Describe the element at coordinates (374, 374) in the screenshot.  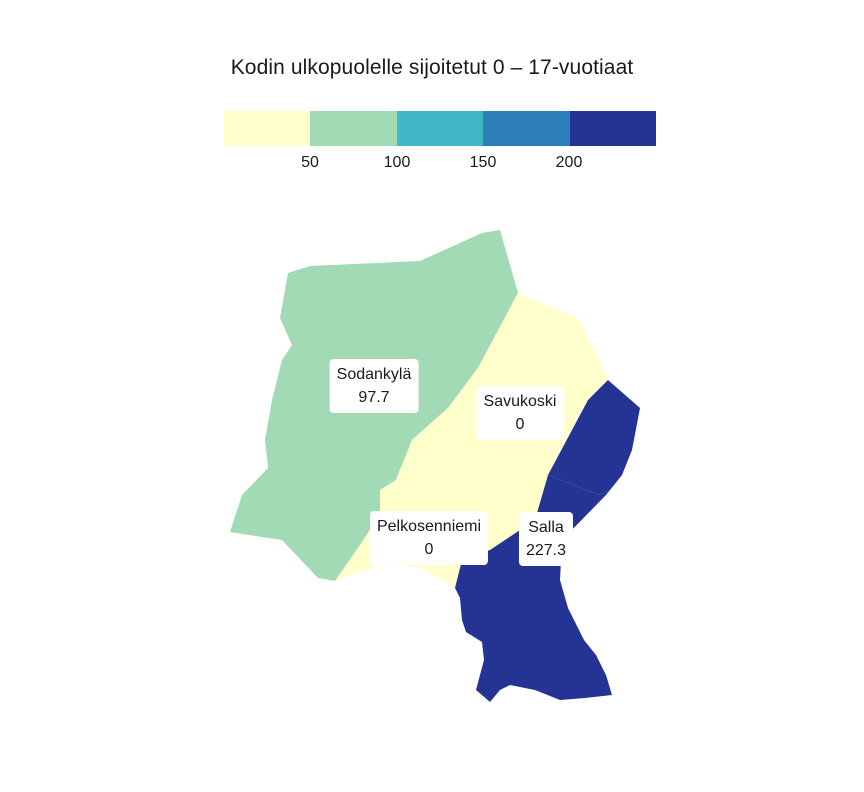
I see `label-name: Sodankylä` at that location.